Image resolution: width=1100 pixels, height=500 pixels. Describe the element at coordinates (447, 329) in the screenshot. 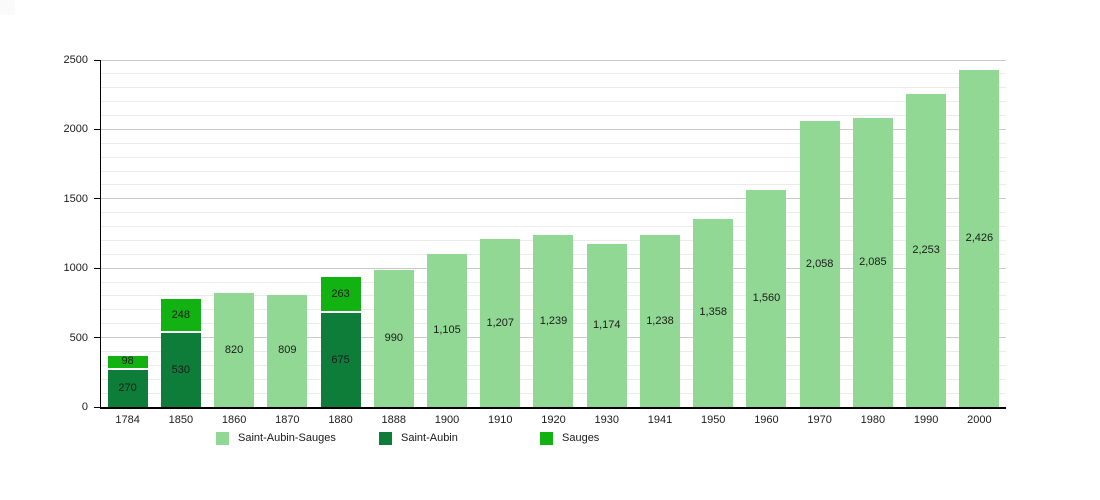

I see `bar-value-label: 1,105` at that location.